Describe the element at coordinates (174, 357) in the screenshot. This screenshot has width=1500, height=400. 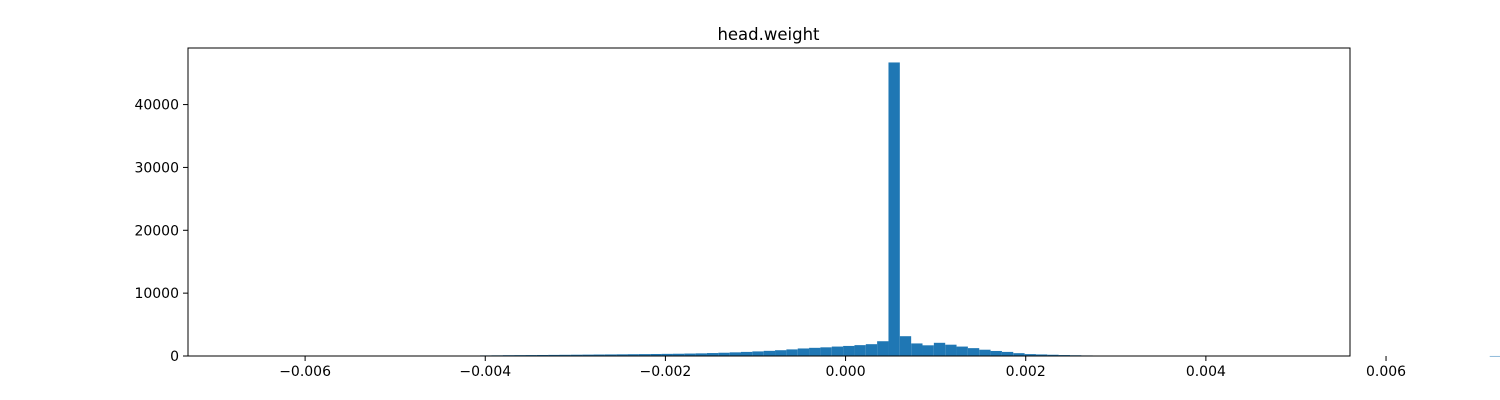
I see `y-tick-label: 0` at that location.